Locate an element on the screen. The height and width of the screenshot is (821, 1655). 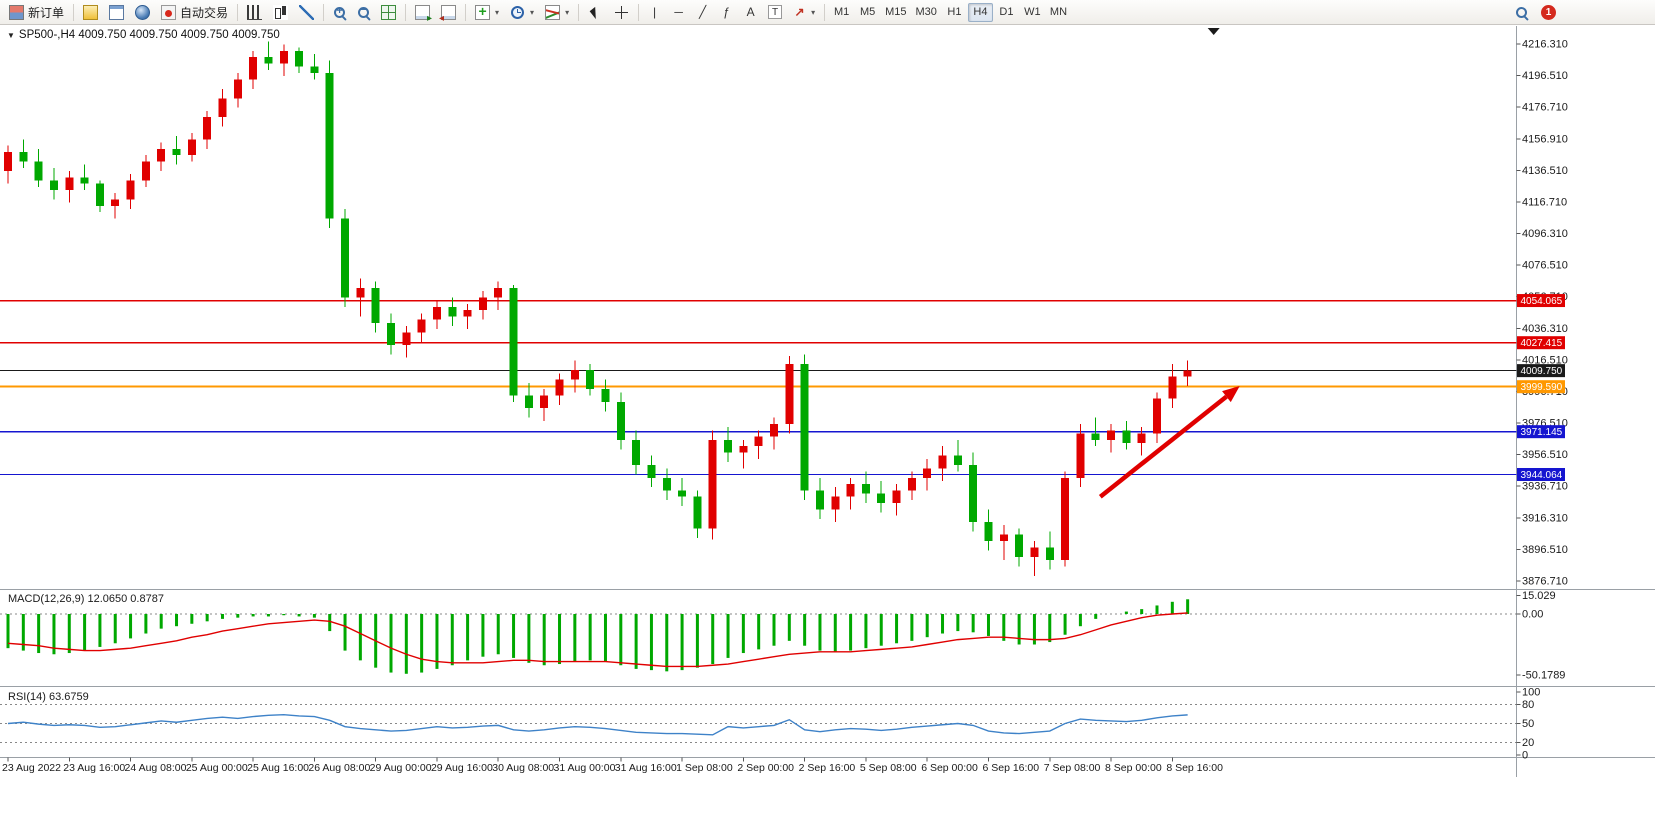
indicators-button: ▾ is located at coordinates (557, 12).